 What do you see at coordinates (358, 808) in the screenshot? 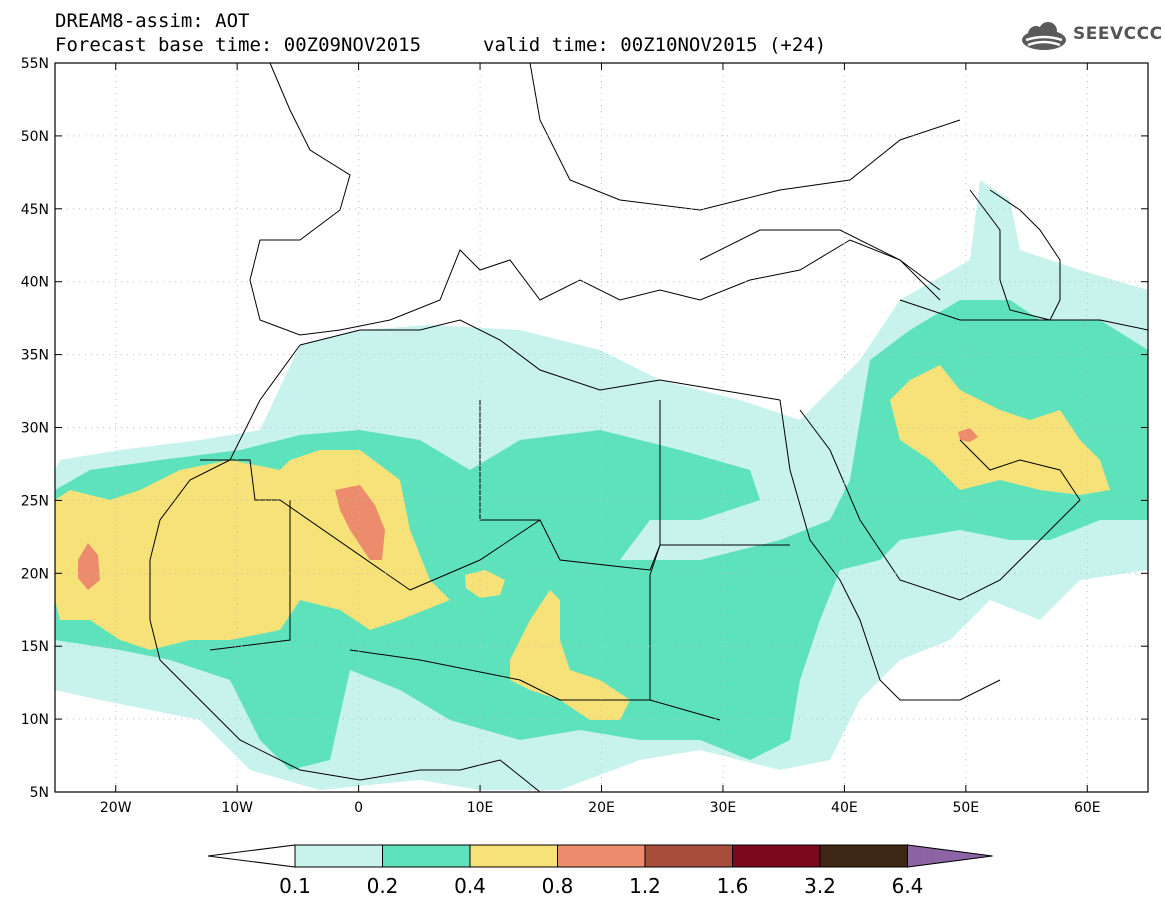
I see `lon-tick-label: 0` at bounding box center [358, 808].